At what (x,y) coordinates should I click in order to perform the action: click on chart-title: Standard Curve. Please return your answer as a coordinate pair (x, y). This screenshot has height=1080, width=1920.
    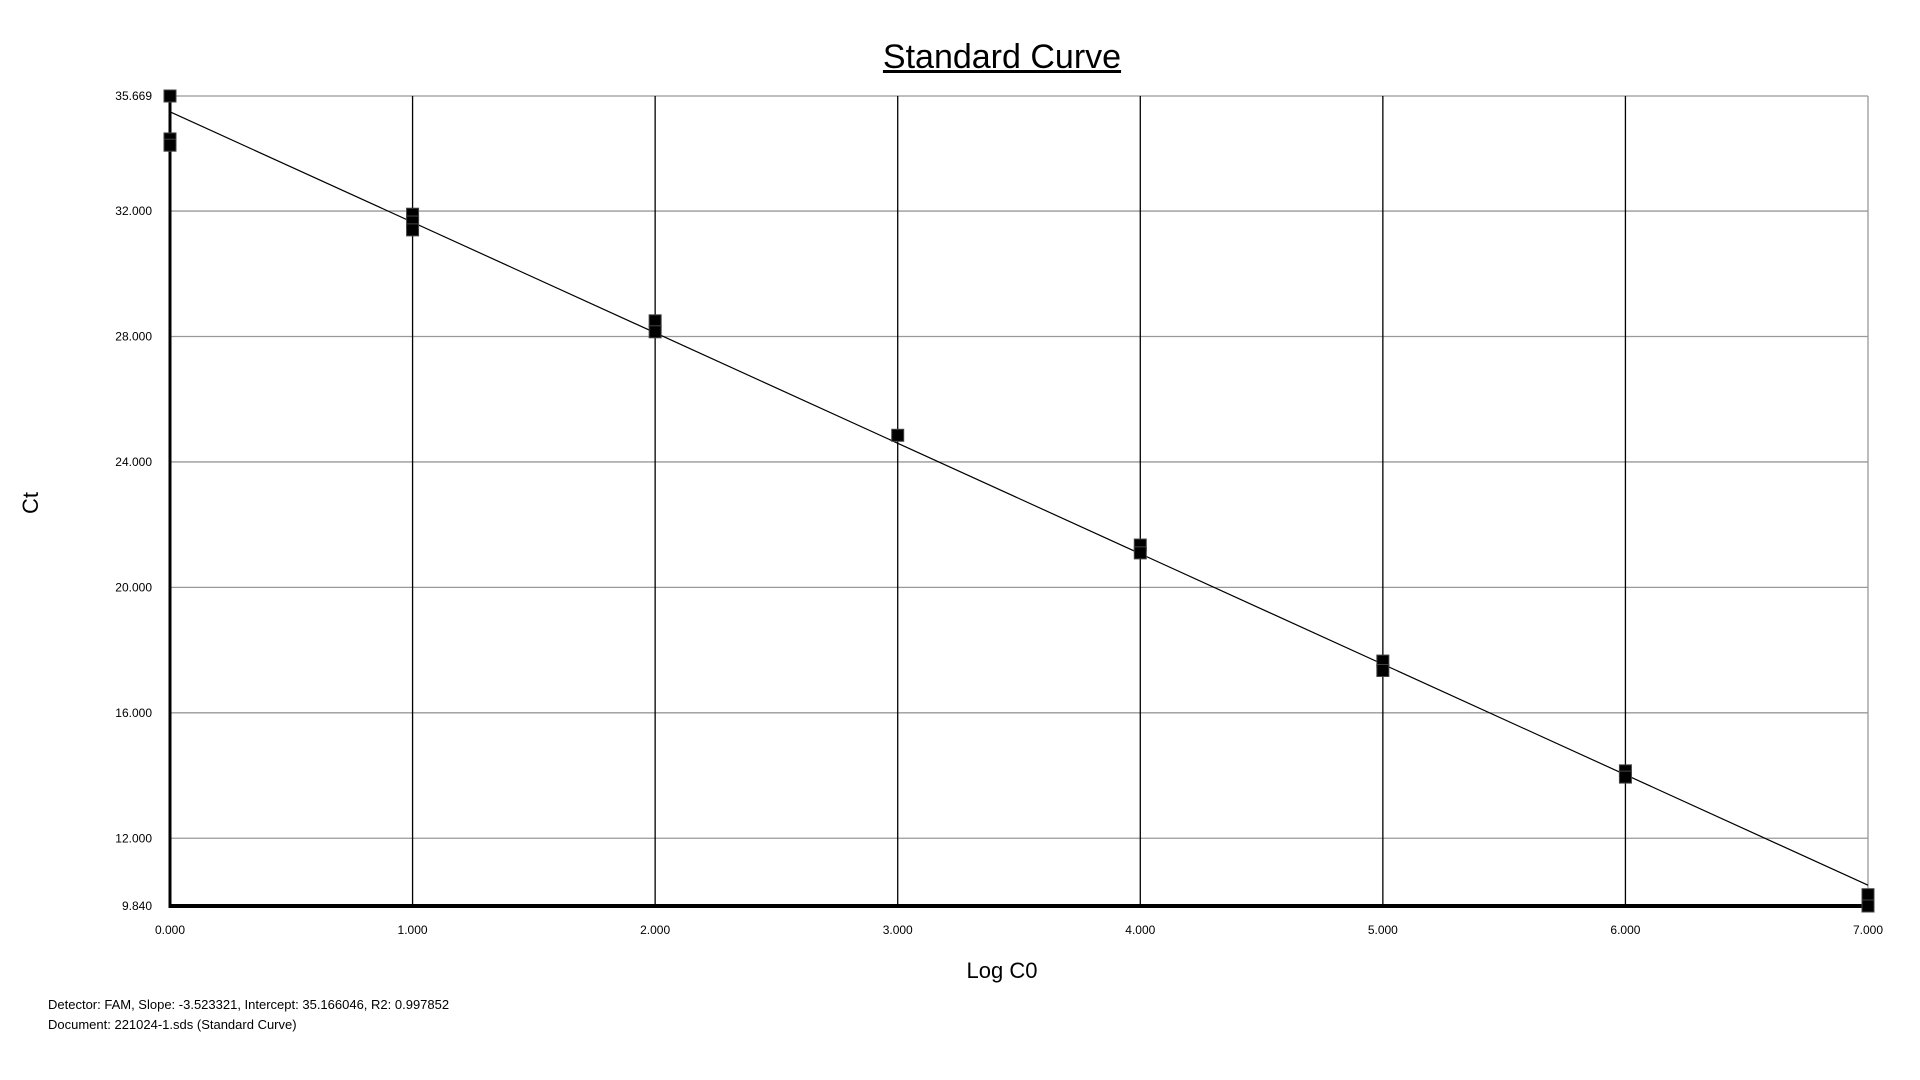
    Looking at the image, I should click on (1002, 57).